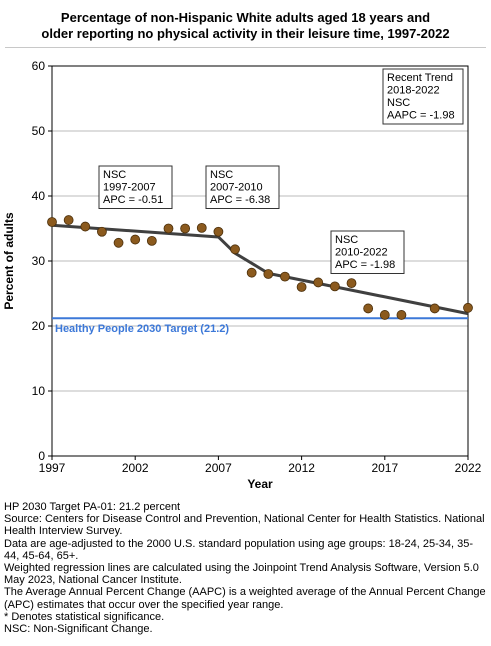 The image size is (491, 646). I want to click on data-point-2002, so click(135, 239).